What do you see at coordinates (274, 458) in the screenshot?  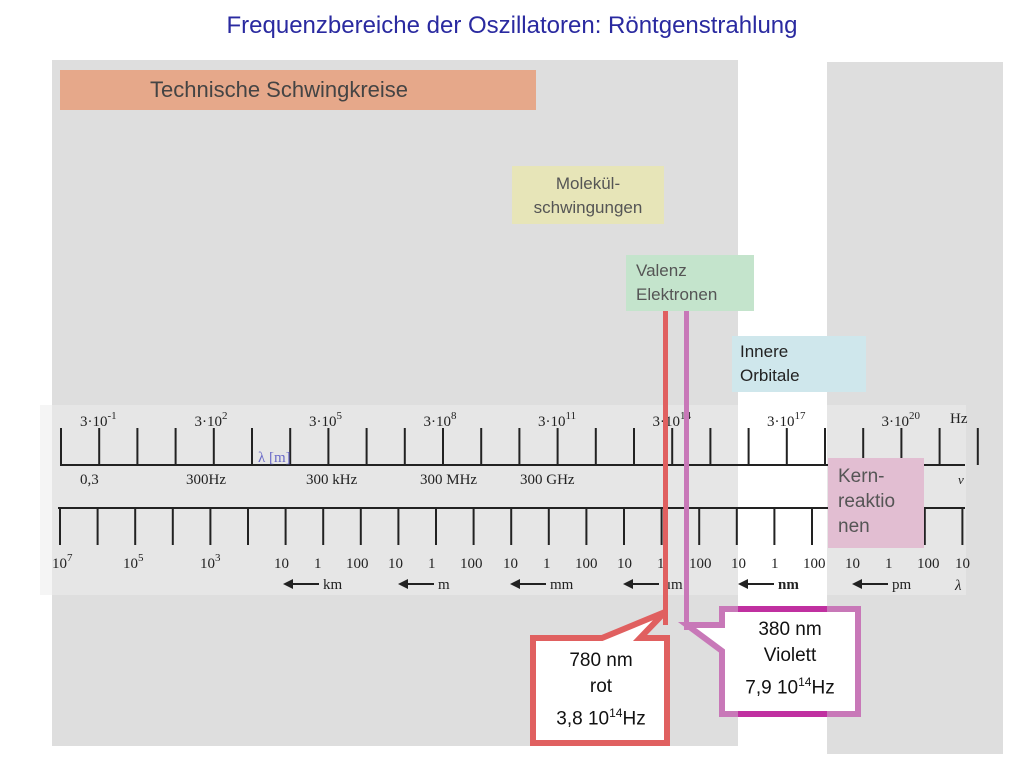 I see `lambda-axis-label: λ [m]` at bounding box center [274, 458].